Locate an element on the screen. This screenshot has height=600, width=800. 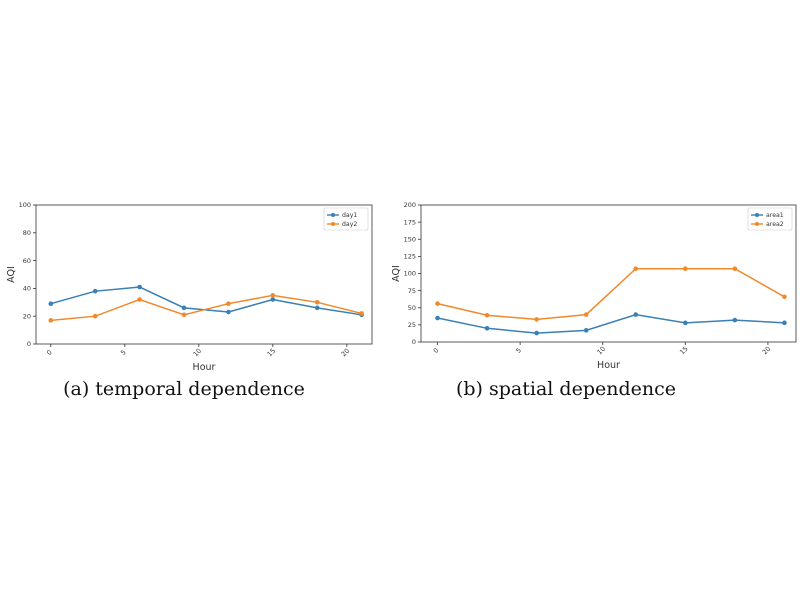
y-tick-label: 200 is located at coordinates (410, 205).